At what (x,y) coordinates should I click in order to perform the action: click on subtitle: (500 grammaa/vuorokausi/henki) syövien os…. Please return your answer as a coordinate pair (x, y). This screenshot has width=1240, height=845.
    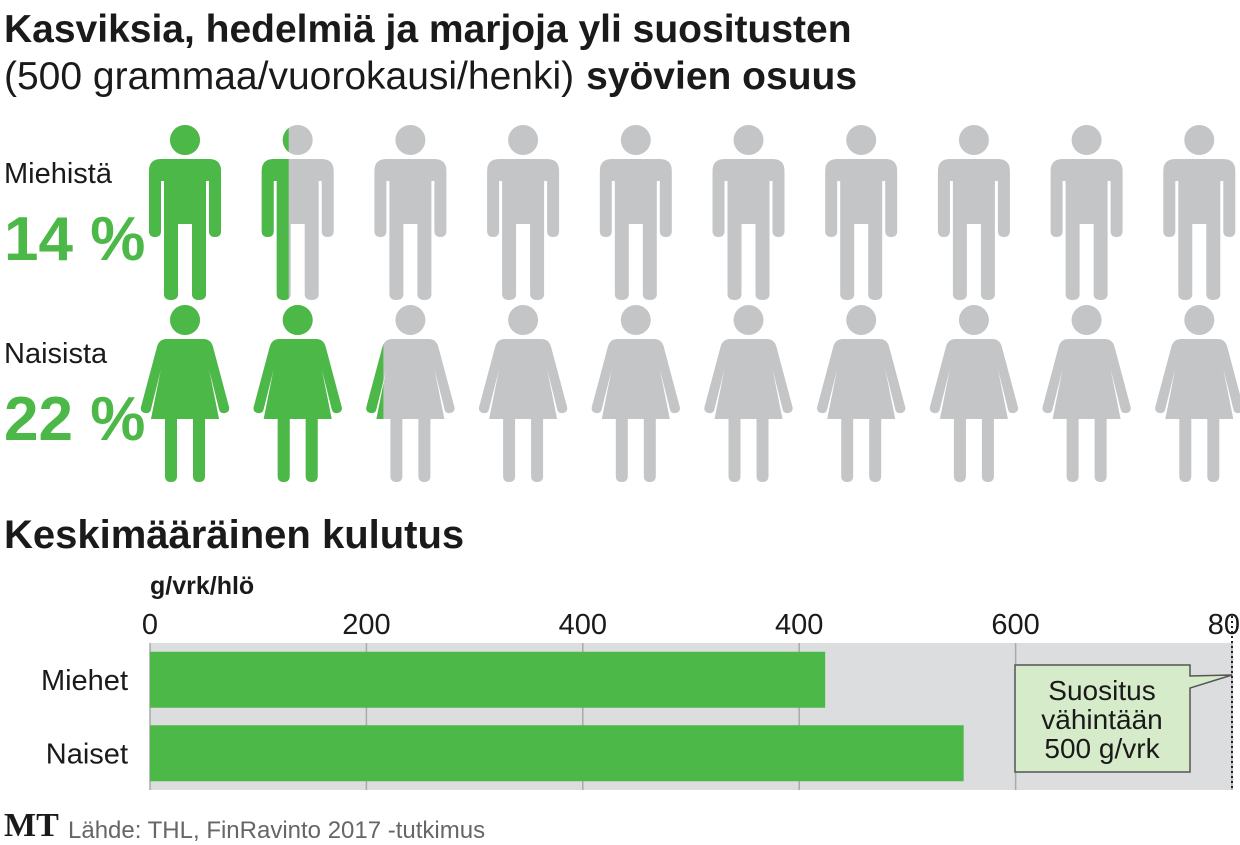
    Looking at the image, I should click on (430, 76).